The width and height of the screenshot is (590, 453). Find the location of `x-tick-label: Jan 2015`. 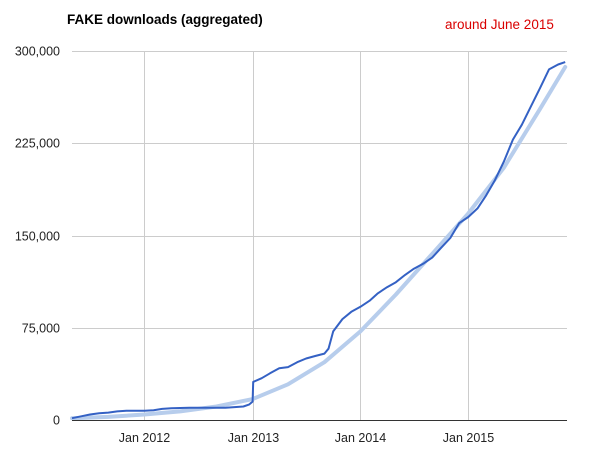

x-tick-label: Jan 2015 is located at coordinates (468, 438).